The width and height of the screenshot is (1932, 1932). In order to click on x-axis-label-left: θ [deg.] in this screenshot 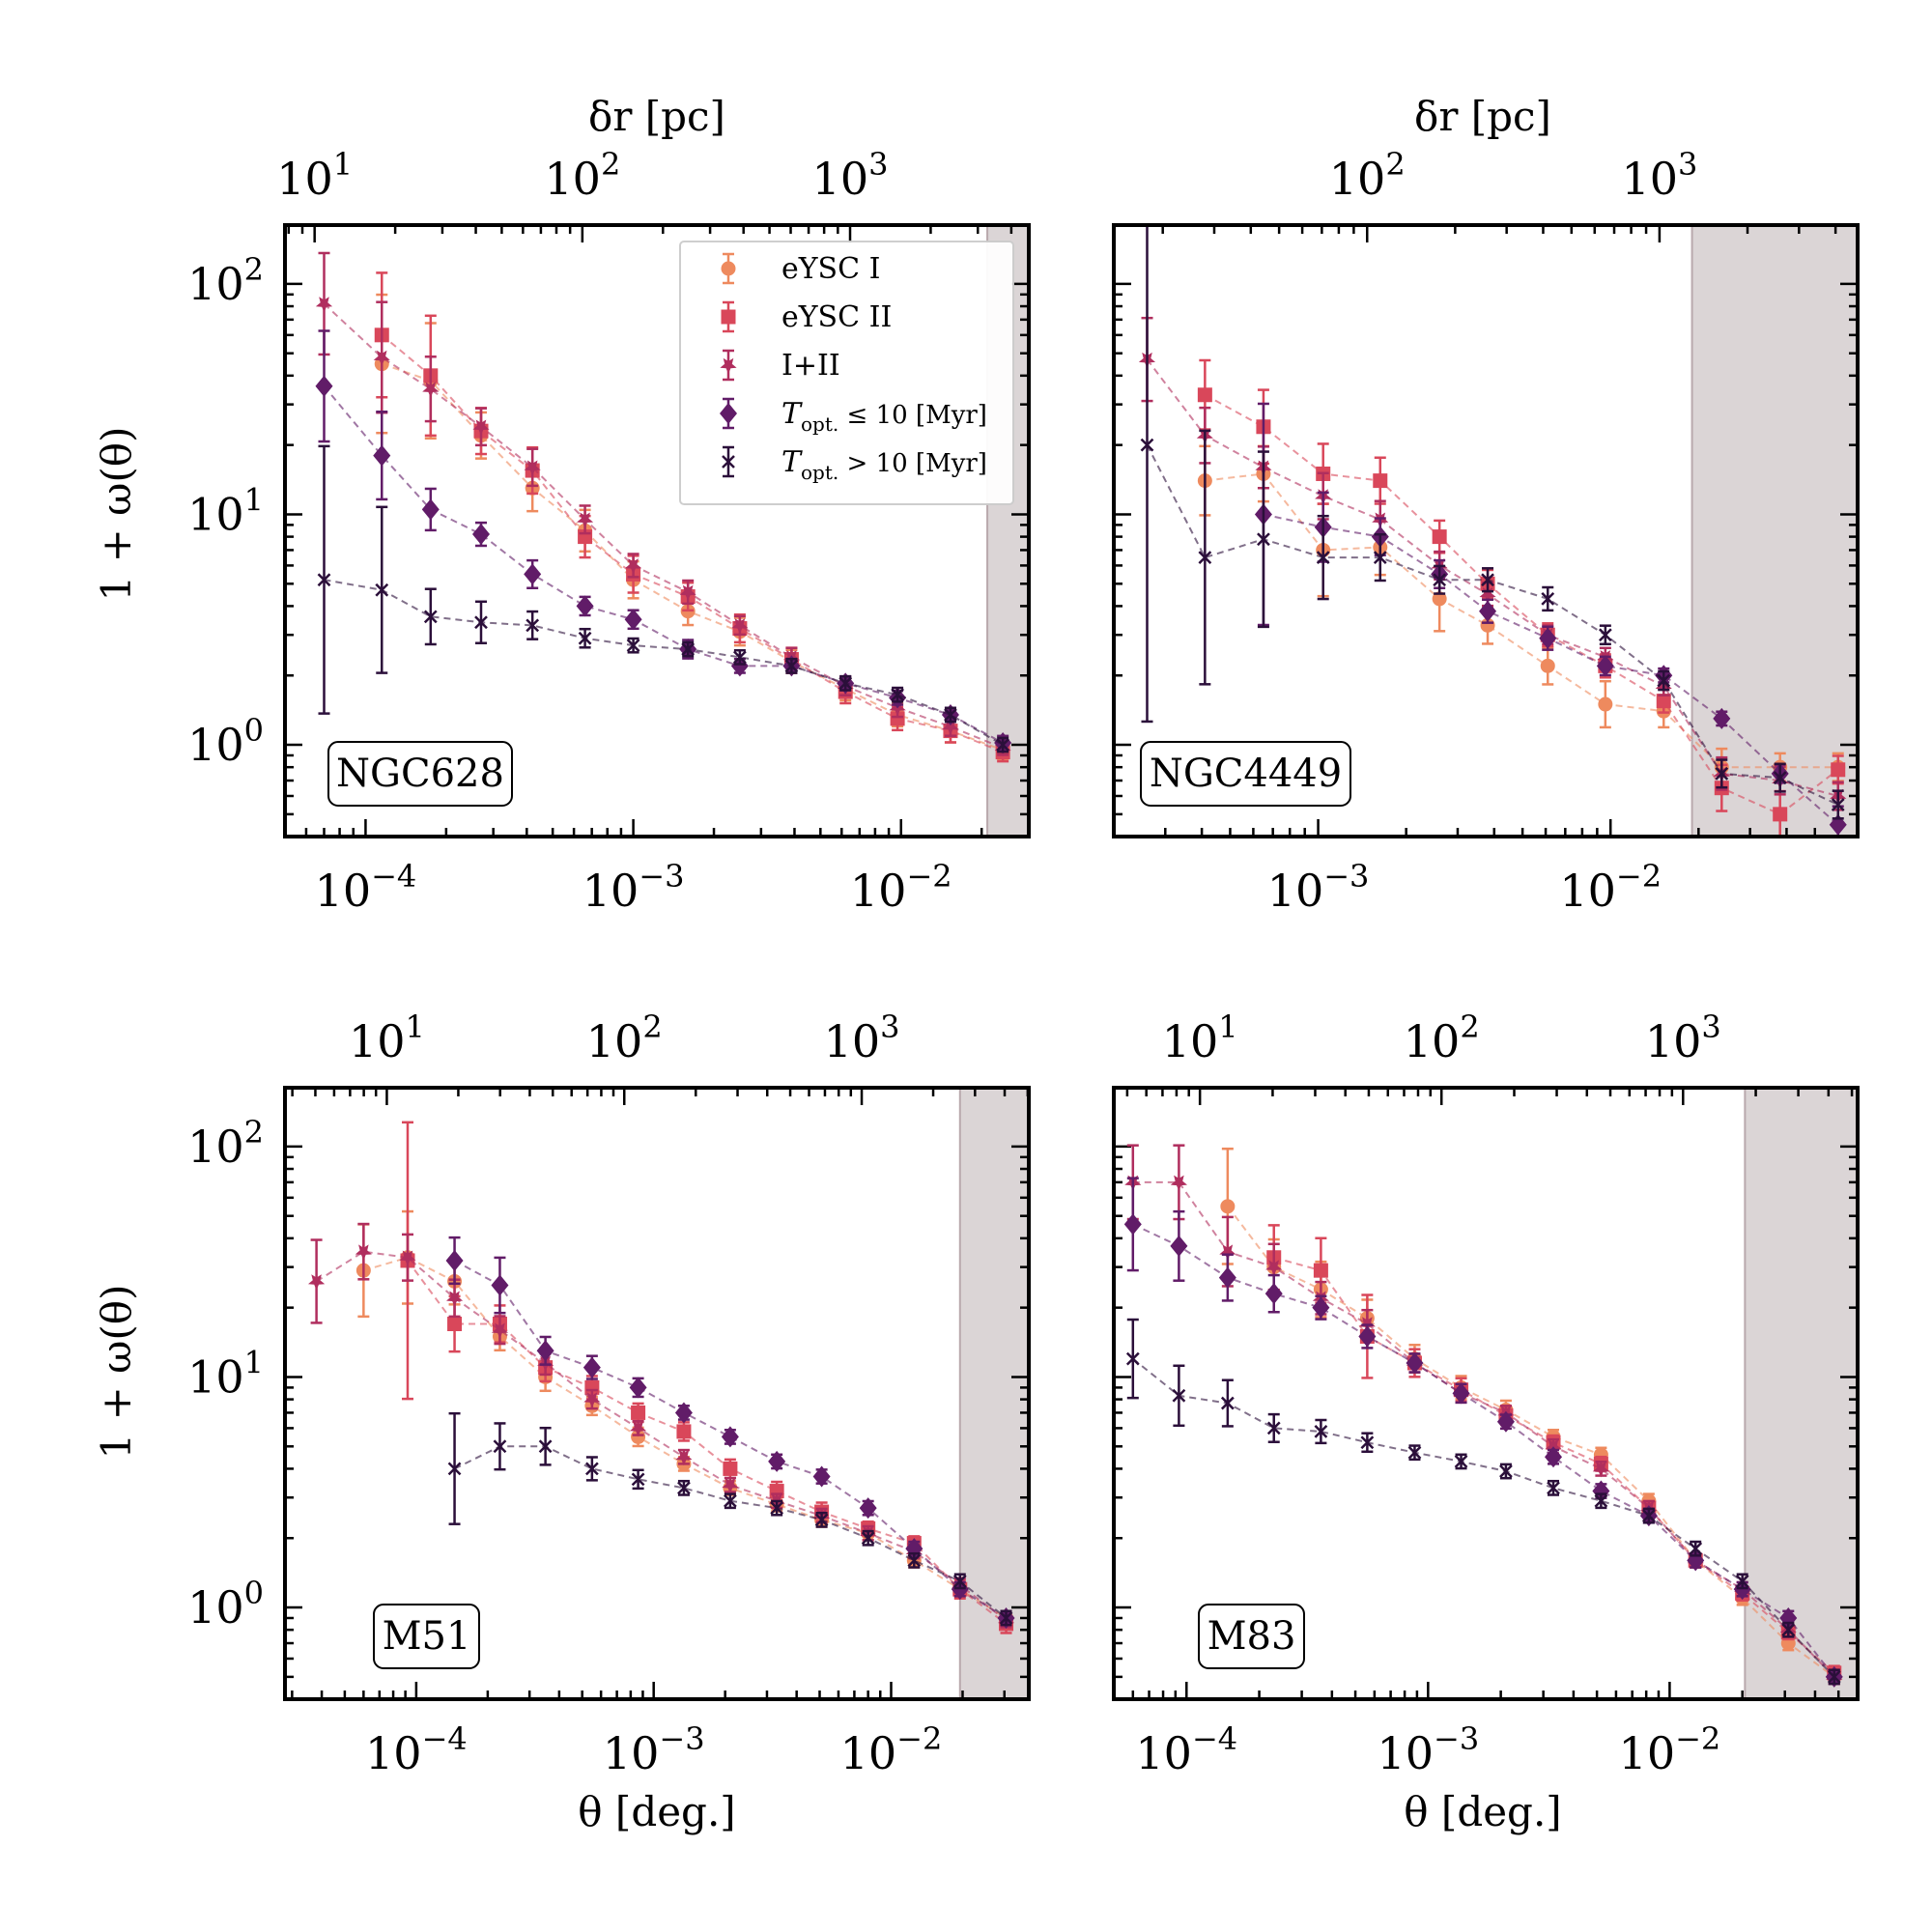, I will do `click(656, 1811)`.